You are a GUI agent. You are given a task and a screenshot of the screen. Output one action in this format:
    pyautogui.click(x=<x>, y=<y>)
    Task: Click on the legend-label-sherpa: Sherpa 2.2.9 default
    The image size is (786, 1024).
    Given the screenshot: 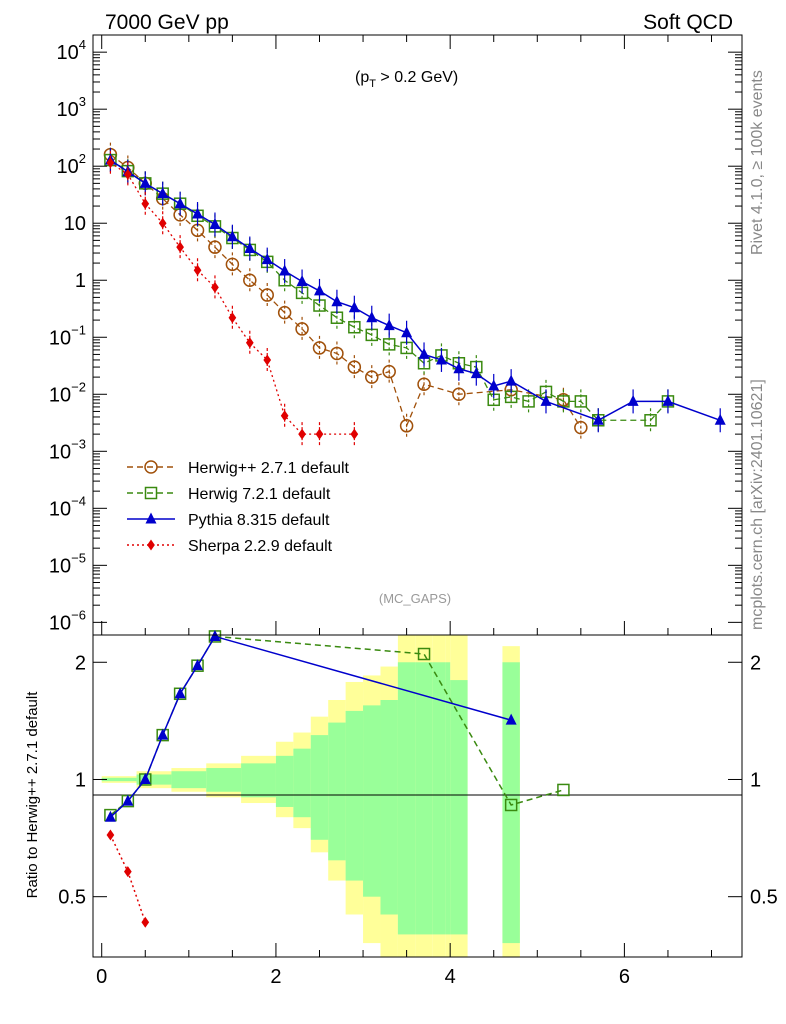 What is the action you would take?
    pyautogui.click(x=260, y=546)
    